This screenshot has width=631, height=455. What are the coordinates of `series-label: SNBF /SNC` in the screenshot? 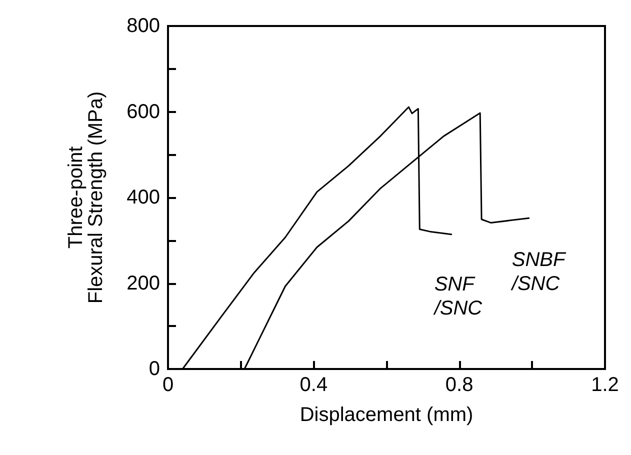 It's located at (539, 272).